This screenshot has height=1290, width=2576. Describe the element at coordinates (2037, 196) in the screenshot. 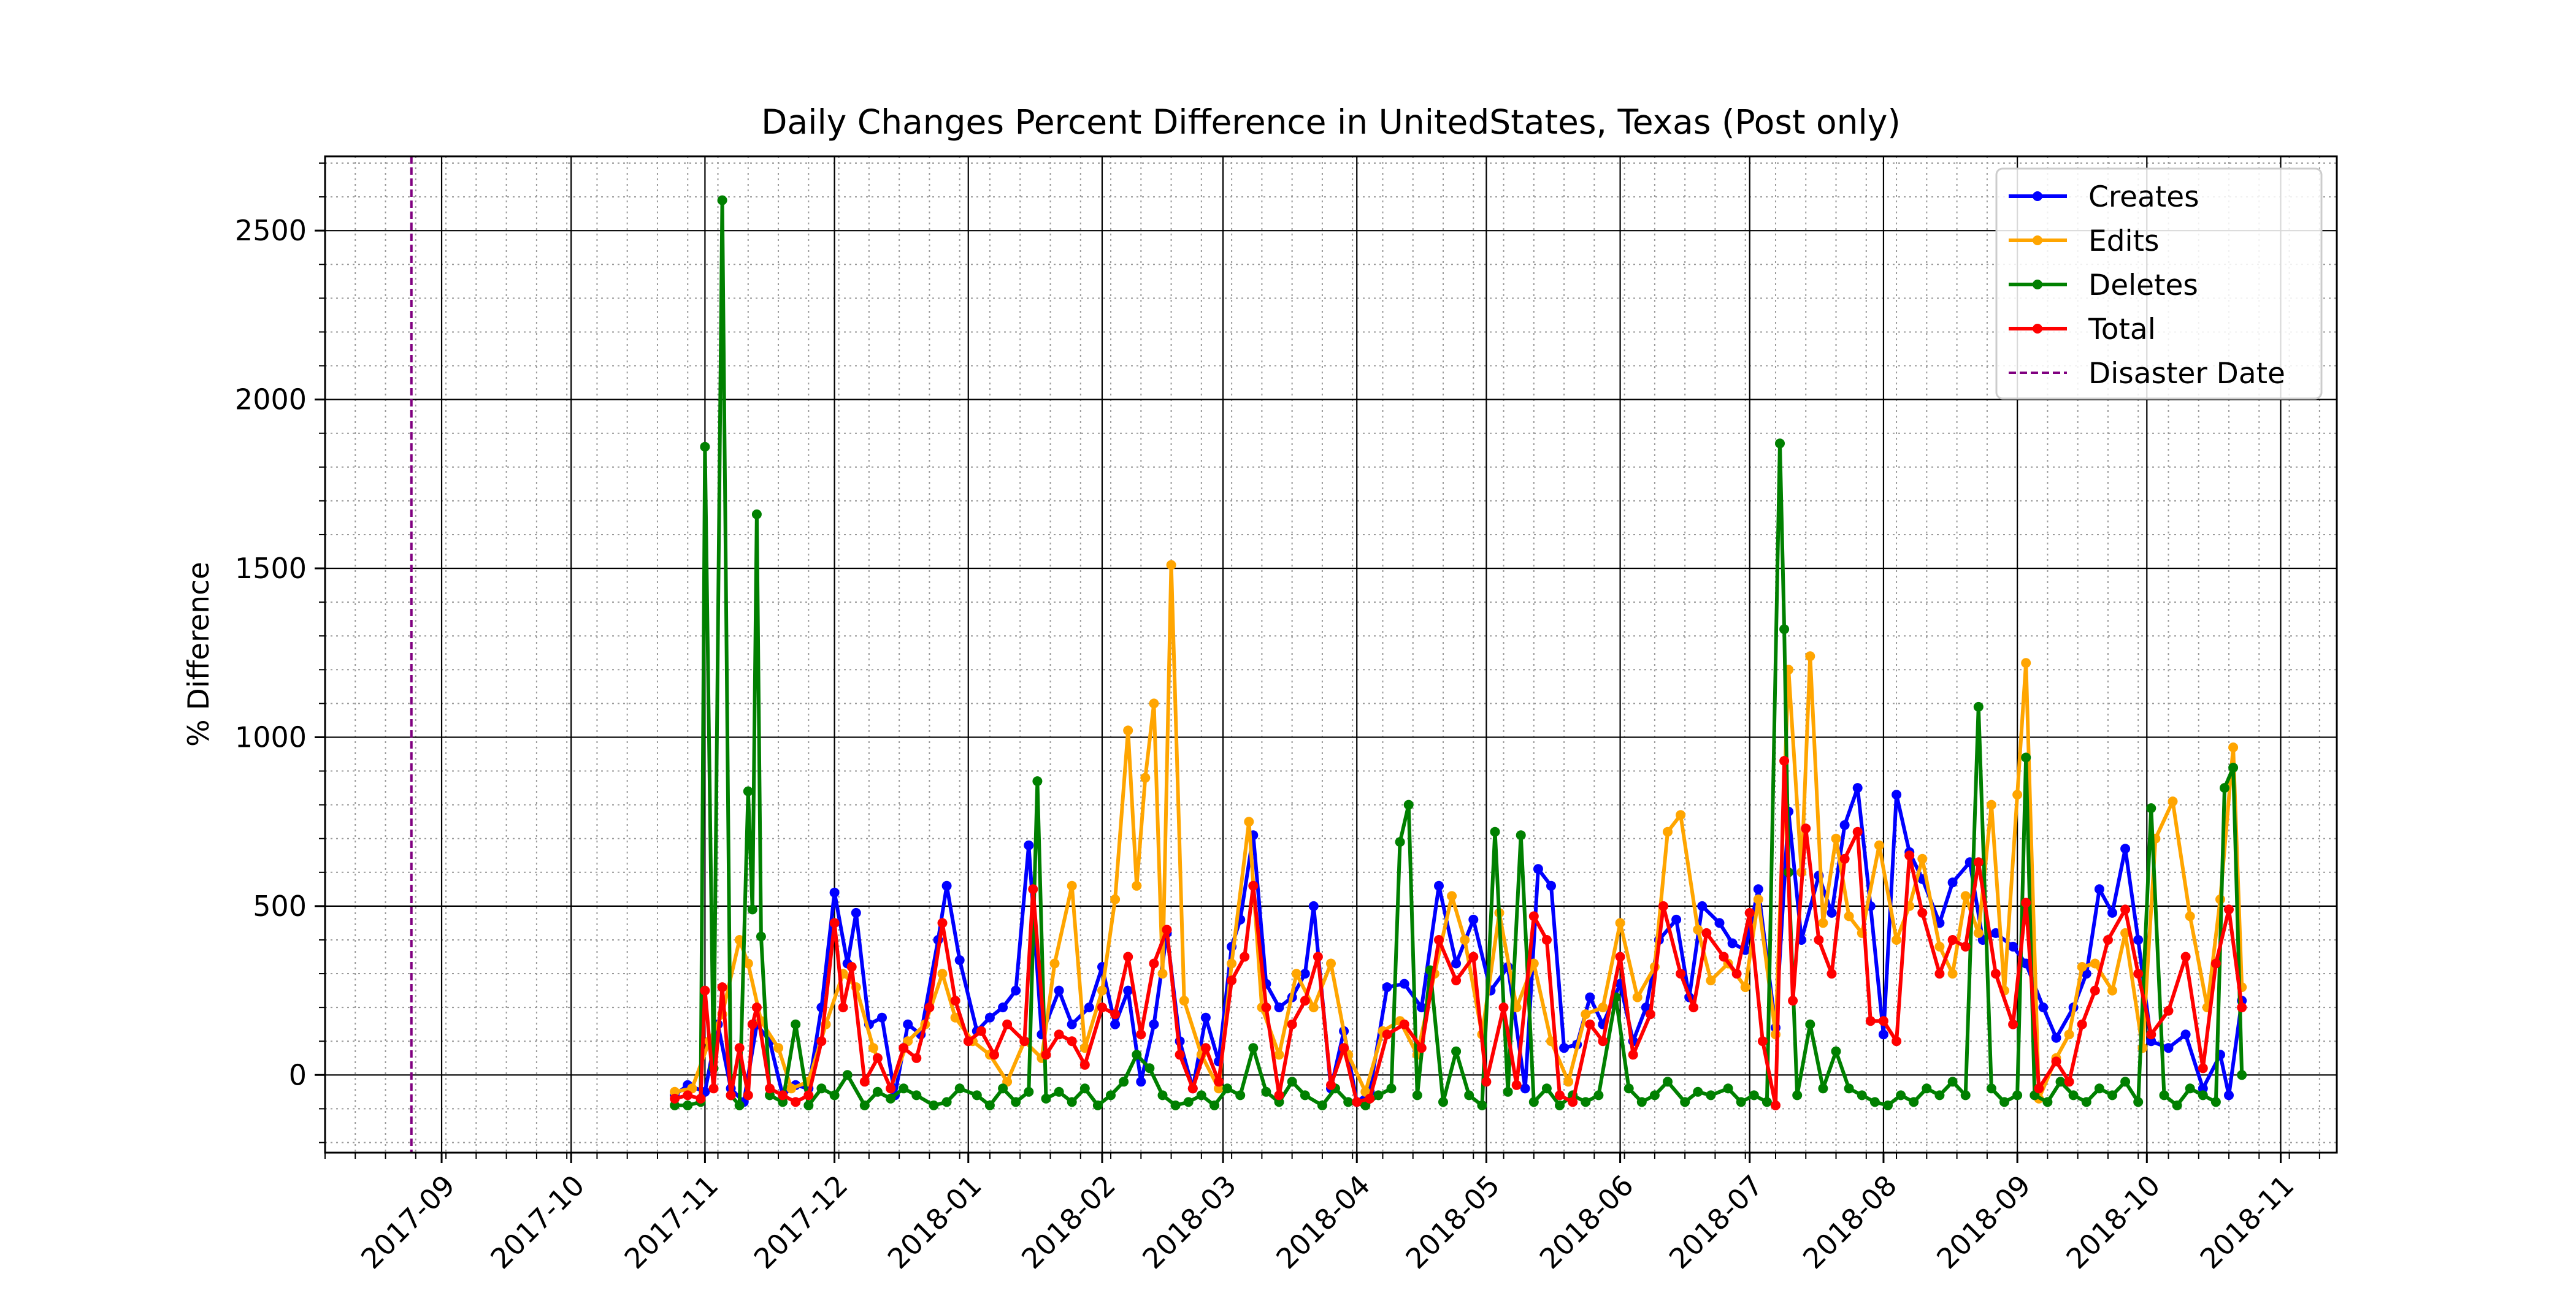

I see `legend-marker-creates` at that location.